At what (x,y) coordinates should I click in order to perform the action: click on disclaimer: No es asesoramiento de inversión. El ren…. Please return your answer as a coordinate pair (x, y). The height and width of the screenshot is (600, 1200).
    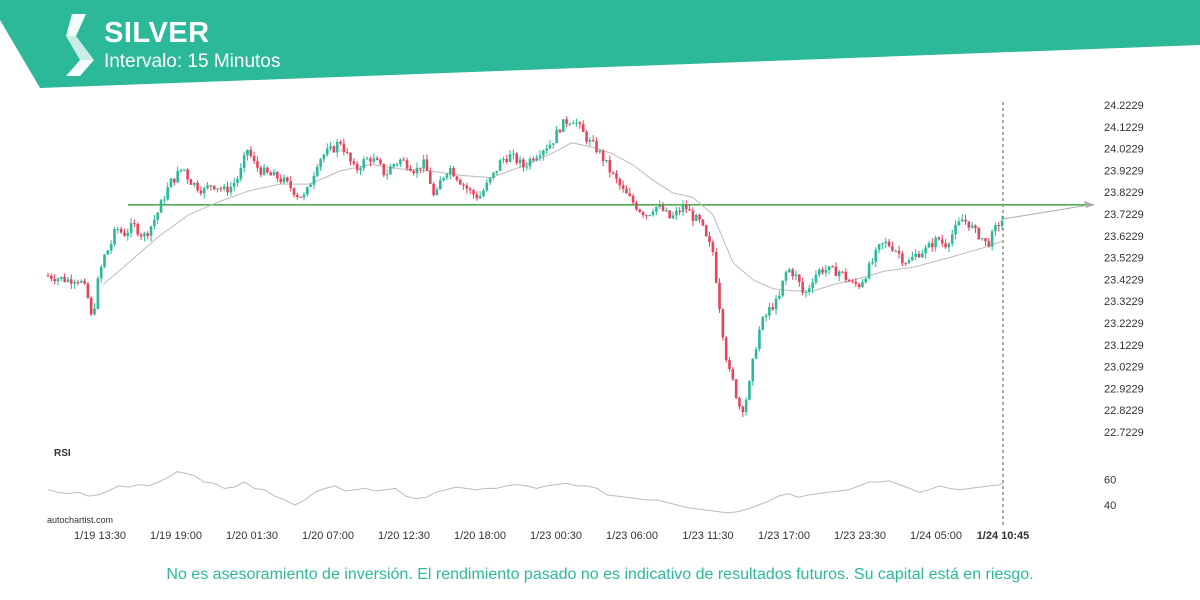
    Looking at the image, I should click on (600, 574).